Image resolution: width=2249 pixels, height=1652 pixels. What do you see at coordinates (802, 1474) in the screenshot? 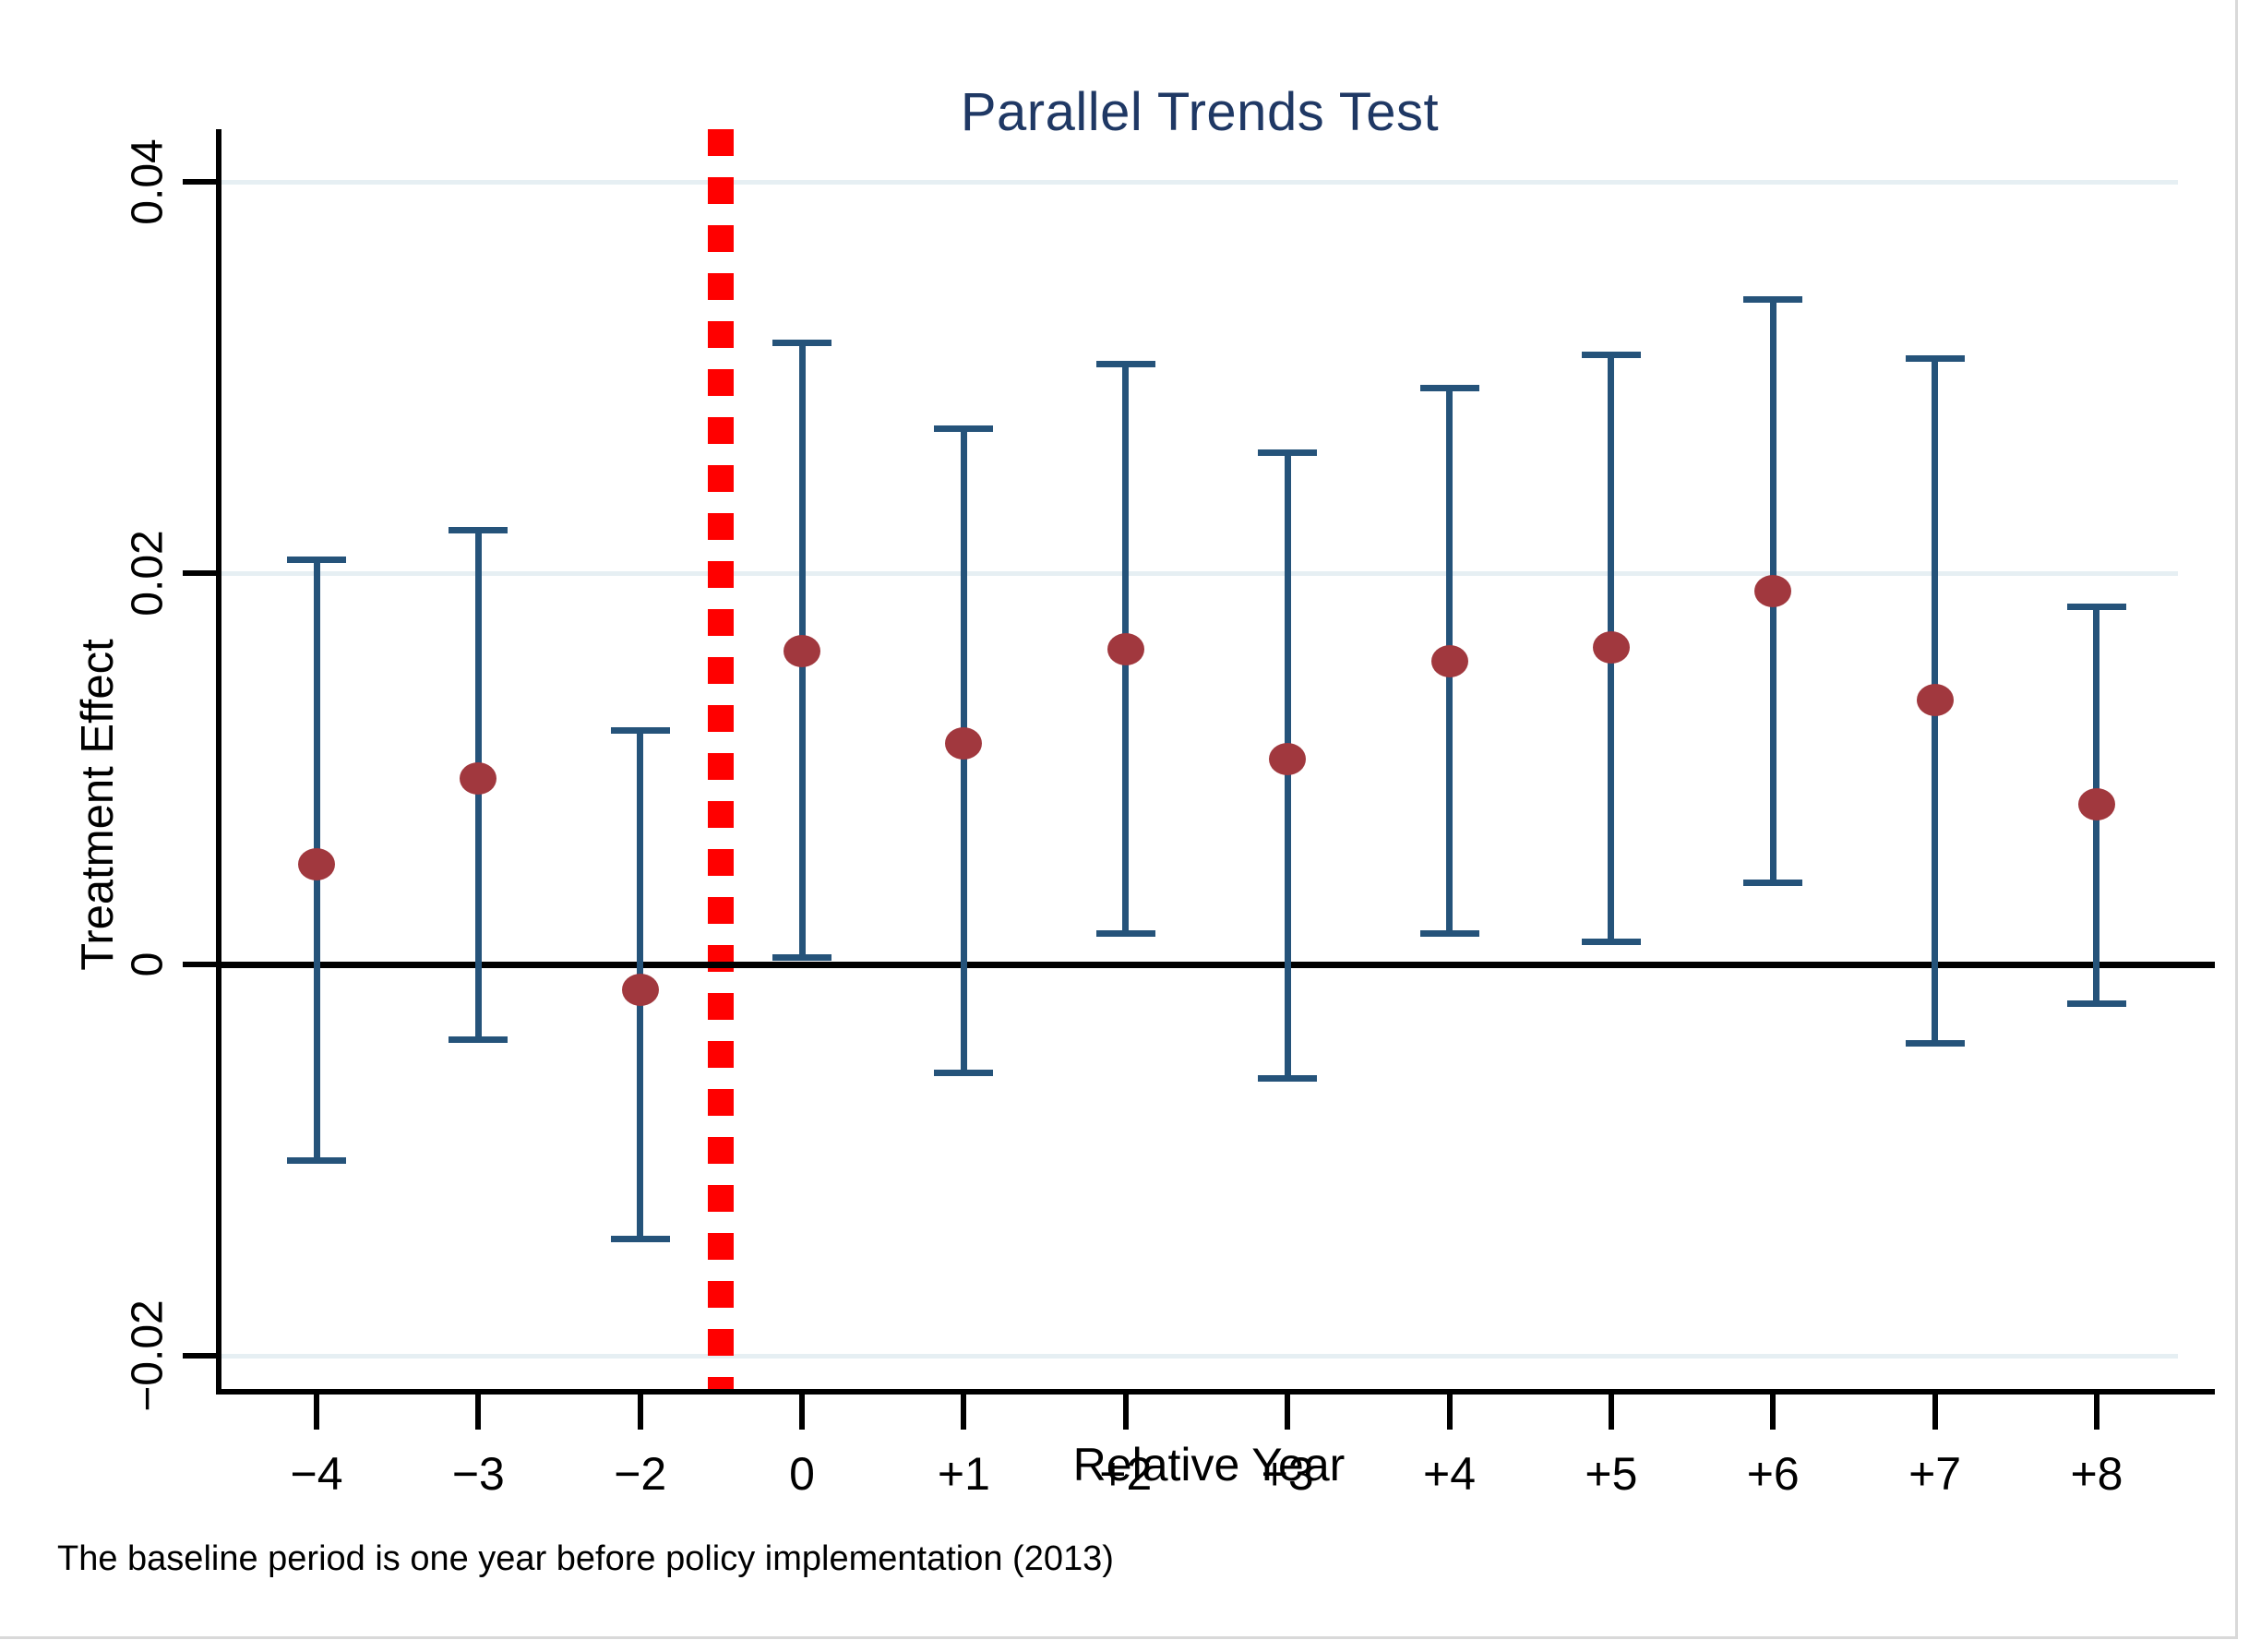
I see `x-tick-label: 0` at bounding box center [802, 1474].